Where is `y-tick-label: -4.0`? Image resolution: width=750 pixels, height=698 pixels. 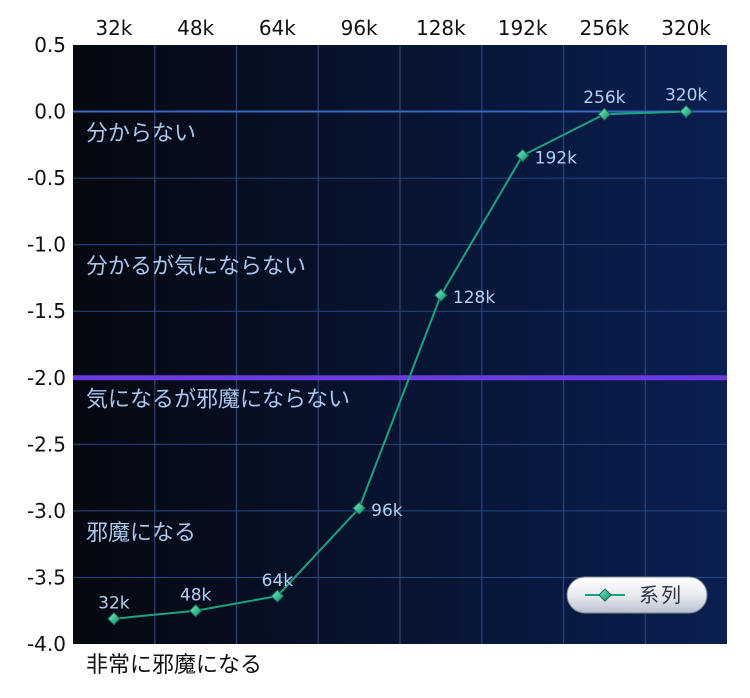
y-tick-label: -4.0 is located at coordinates (46, 644).